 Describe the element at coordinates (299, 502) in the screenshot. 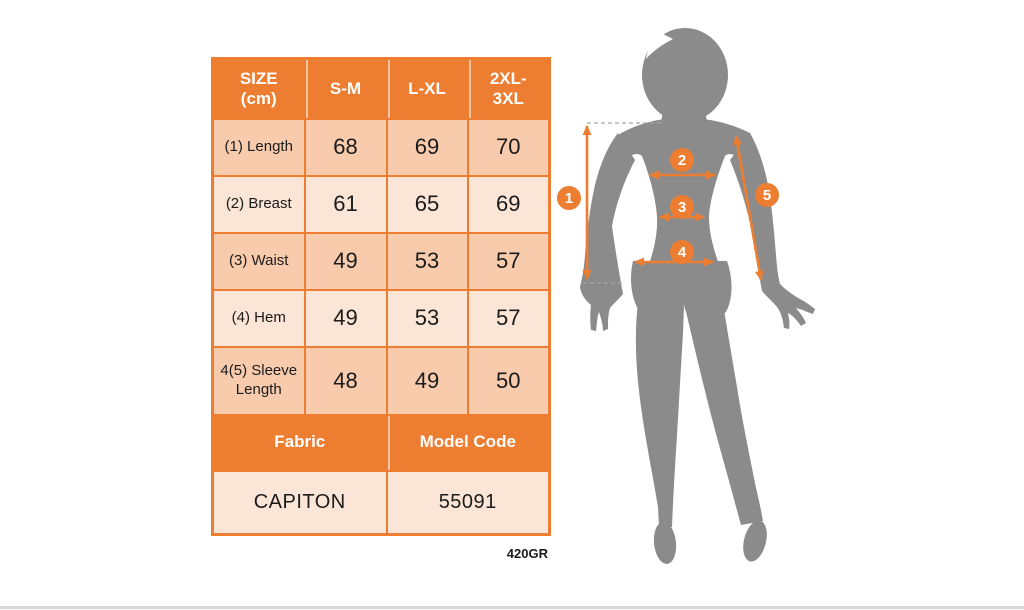

I see `fabric-value: CAPITON` at that location.